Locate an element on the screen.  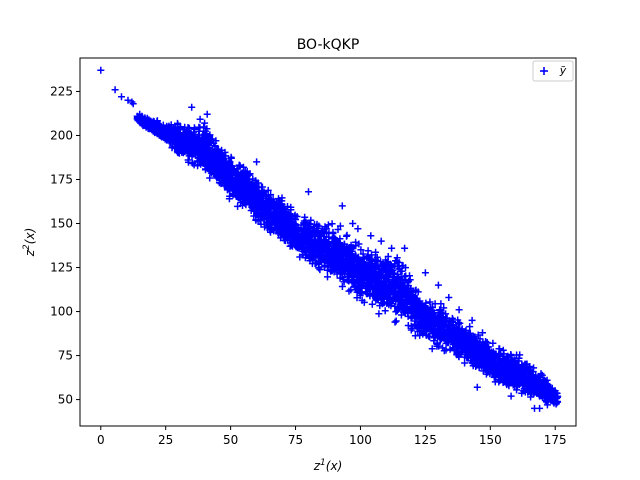
y-tick-label-7: 225 is located at coordinates (61, 91).